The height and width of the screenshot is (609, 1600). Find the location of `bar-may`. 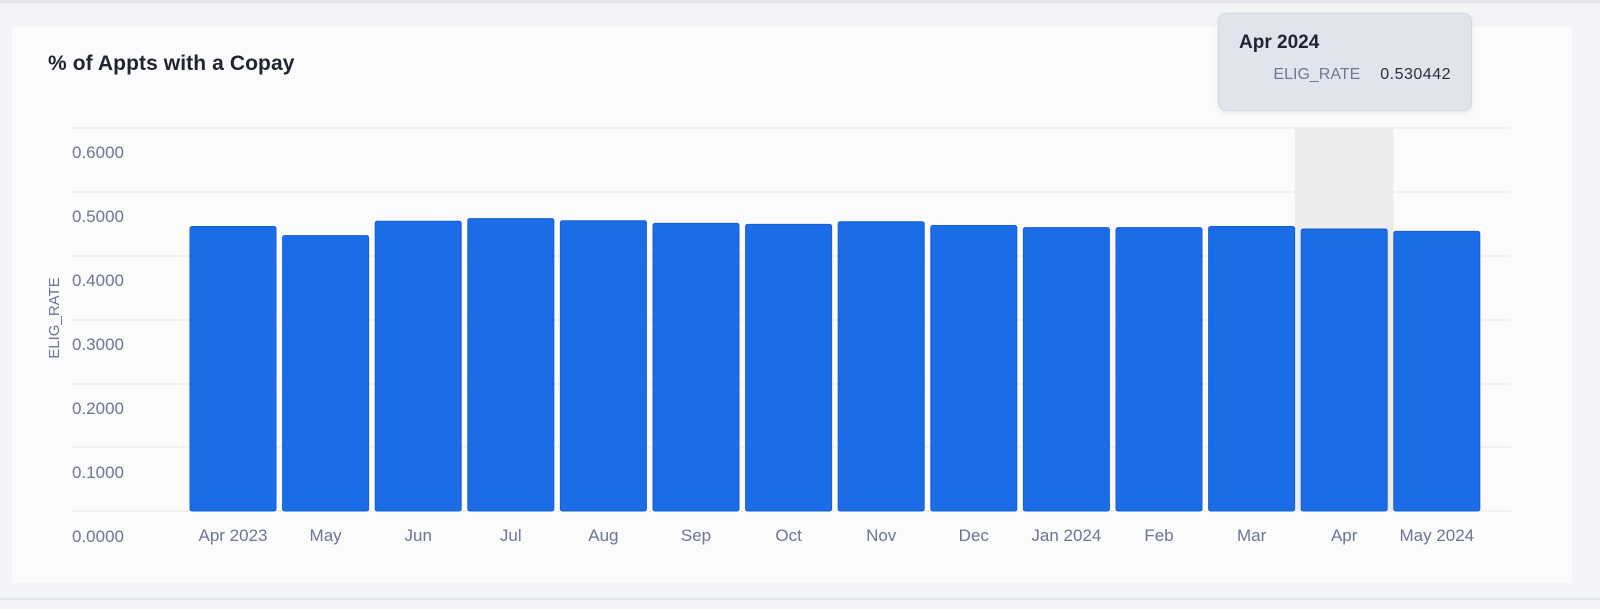

bar-may is located at coordinates (326, 373).